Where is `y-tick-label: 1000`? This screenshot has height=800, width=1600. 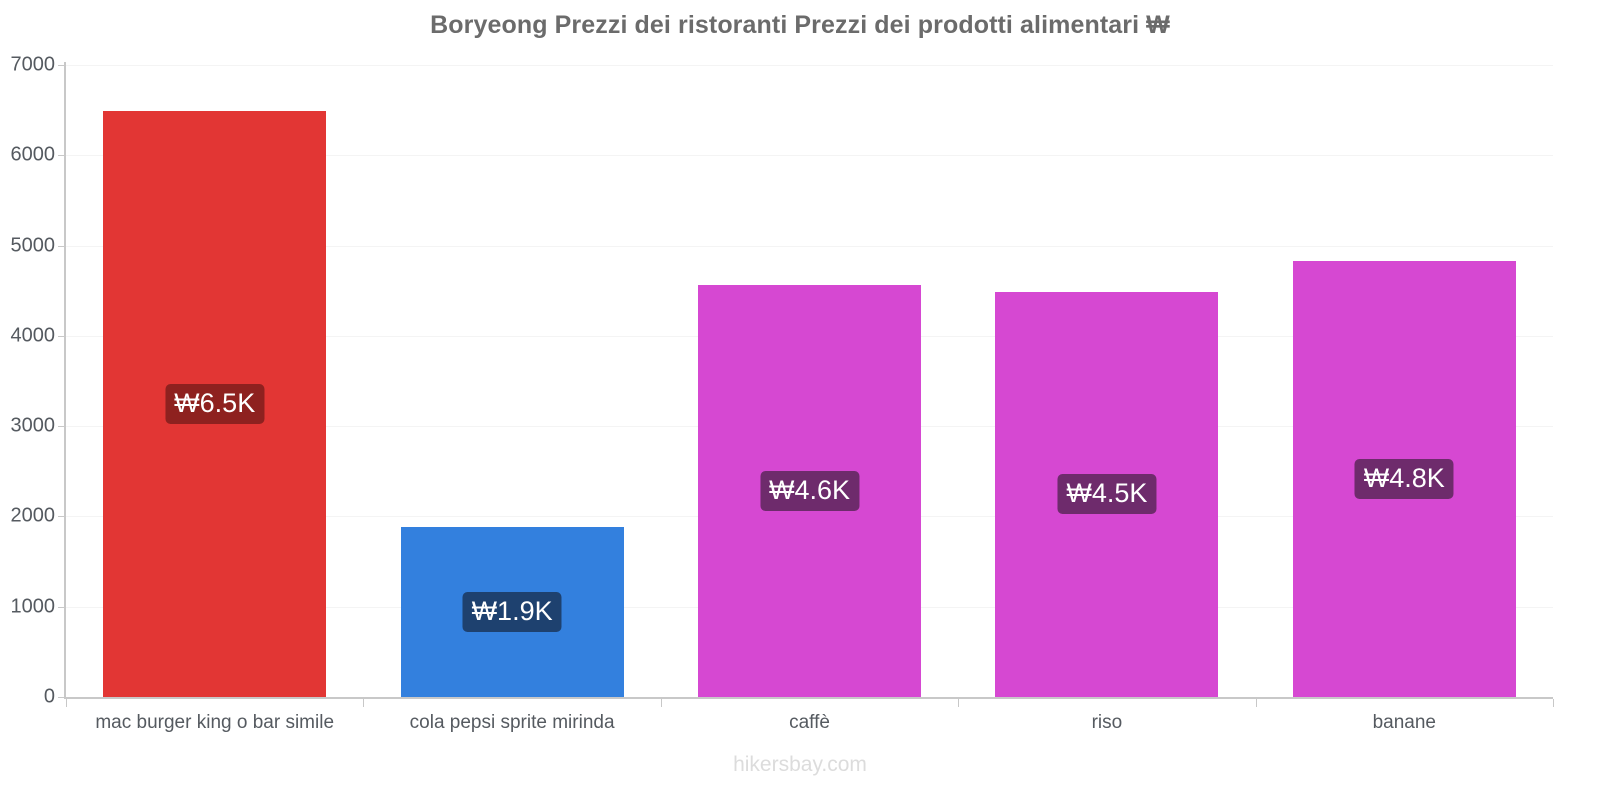
y-tick-label: 1000 is located at coordinates (33, 606).